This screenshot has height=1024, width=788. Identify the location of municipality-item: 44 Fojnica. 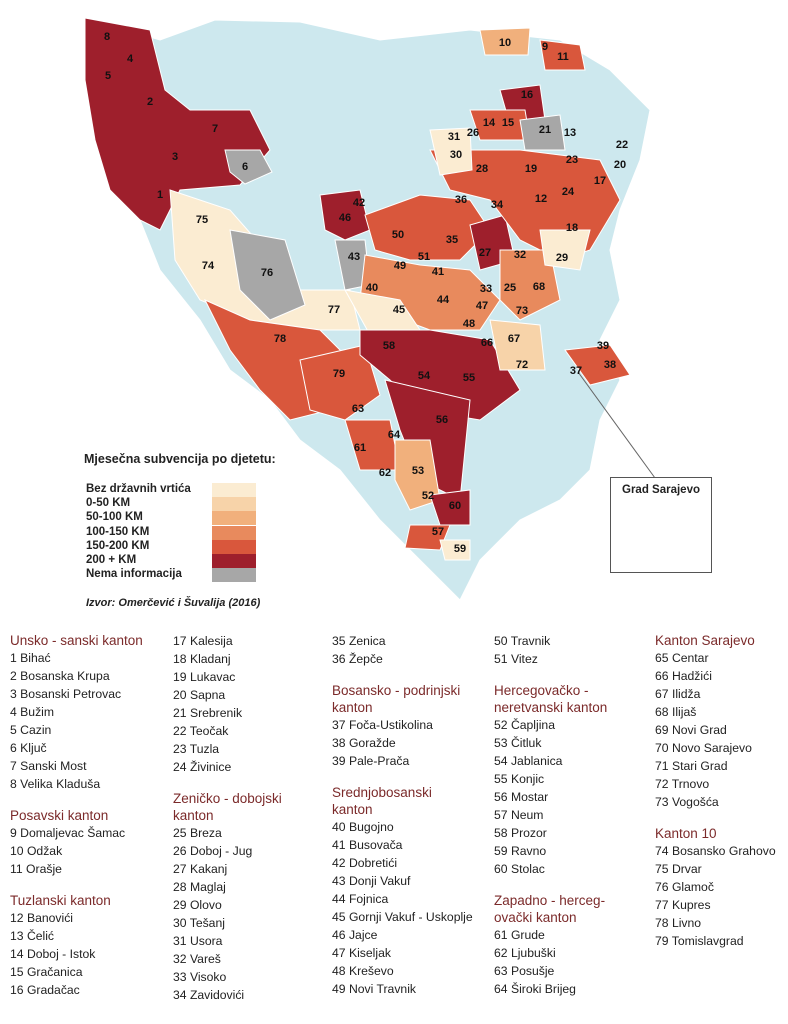
(360, 899).